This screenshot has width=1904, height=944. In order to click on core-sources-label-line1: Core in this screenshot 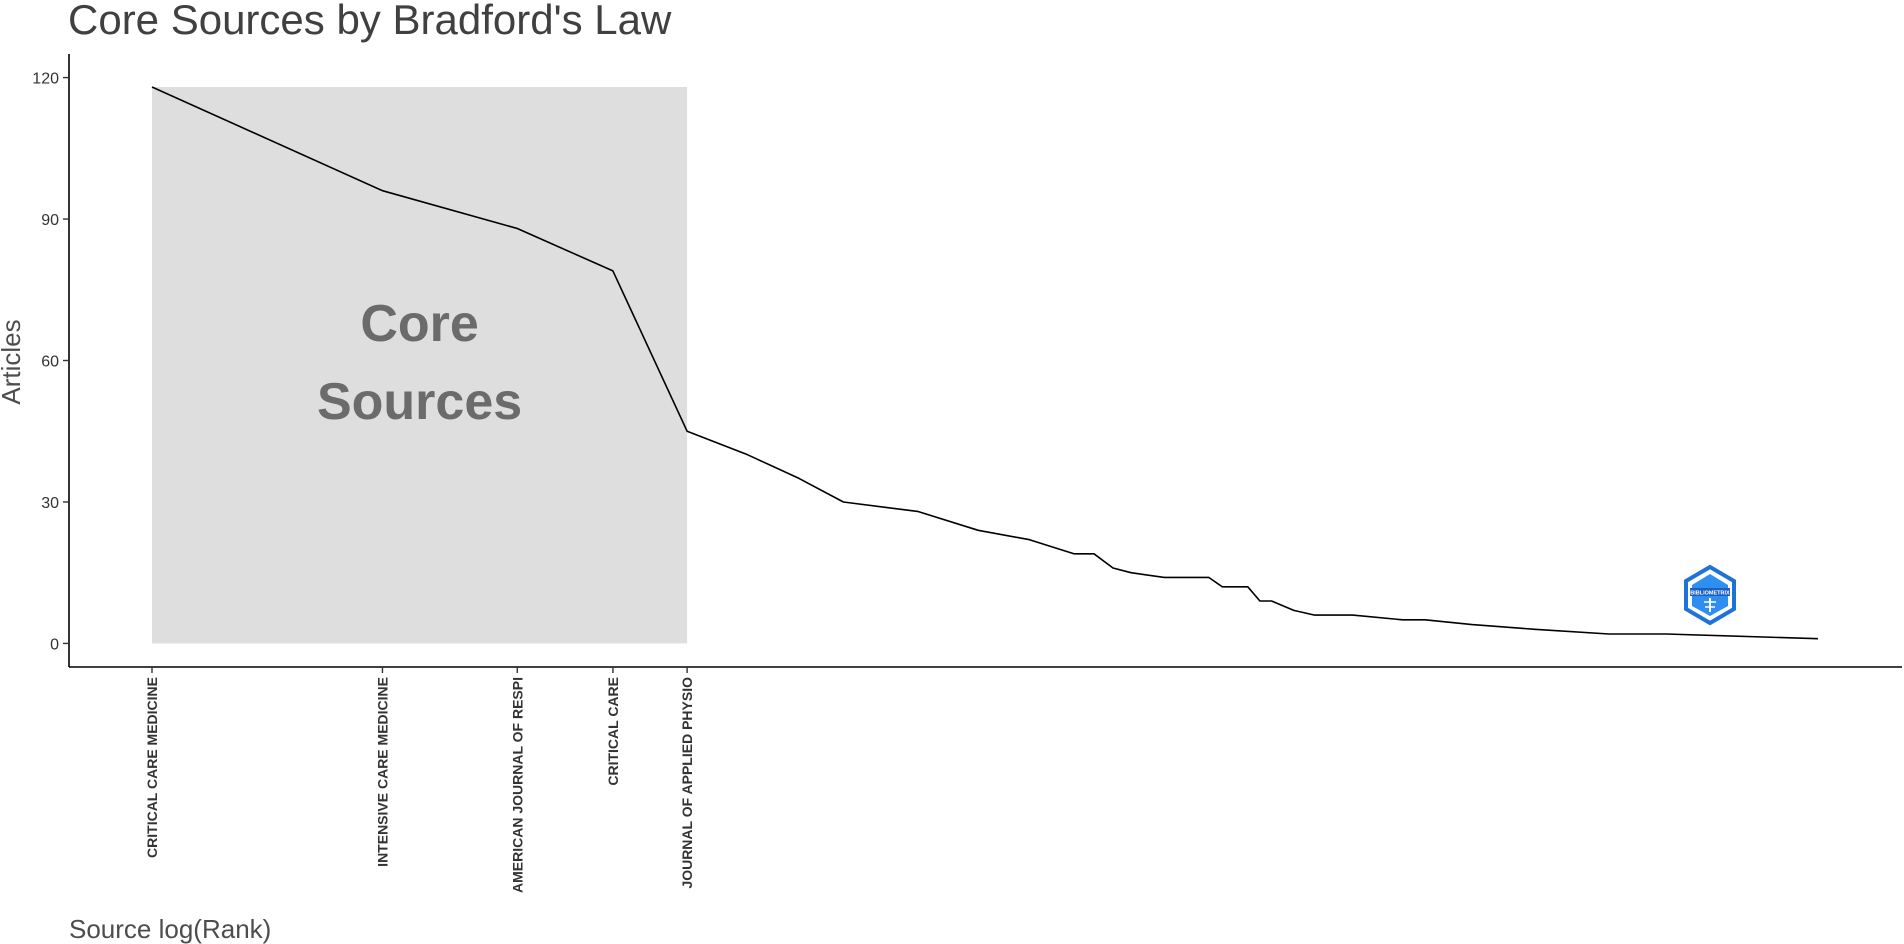, I will do `click(419, 324)`.